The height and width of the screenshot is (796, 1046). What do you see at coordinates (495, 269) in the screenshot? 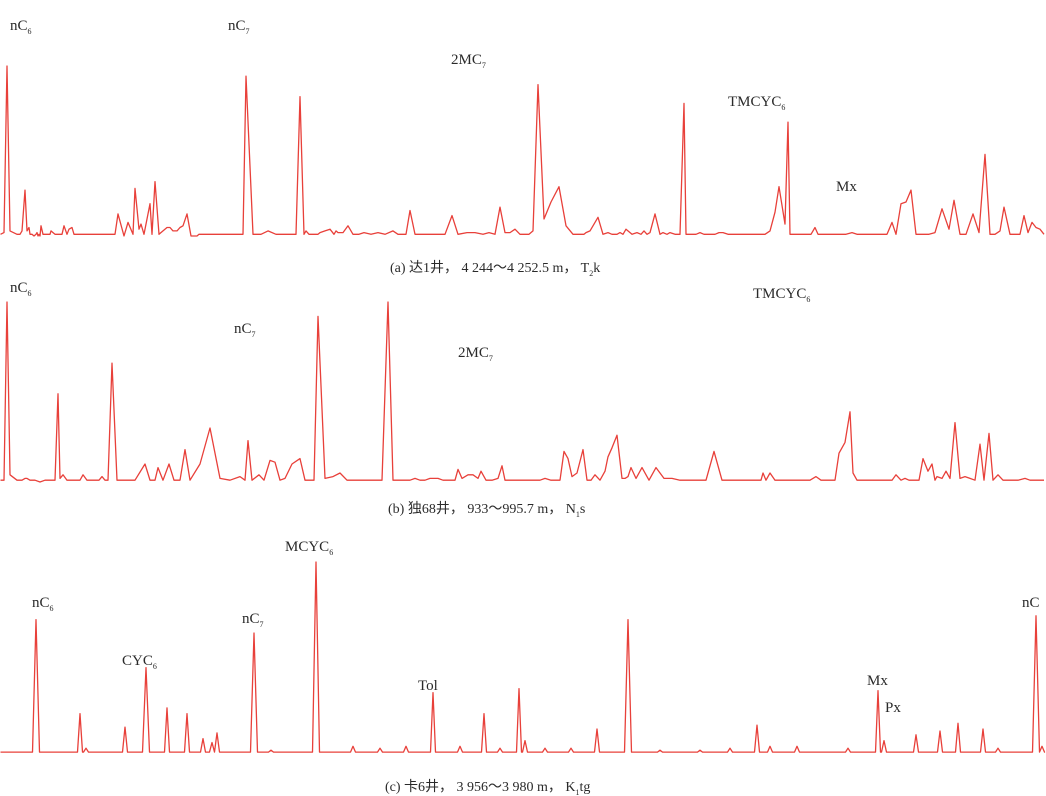
I see `caption-a: (a) 达1井， 4 244～4 252.5 m， T2k` at bounding box center [495, 269].